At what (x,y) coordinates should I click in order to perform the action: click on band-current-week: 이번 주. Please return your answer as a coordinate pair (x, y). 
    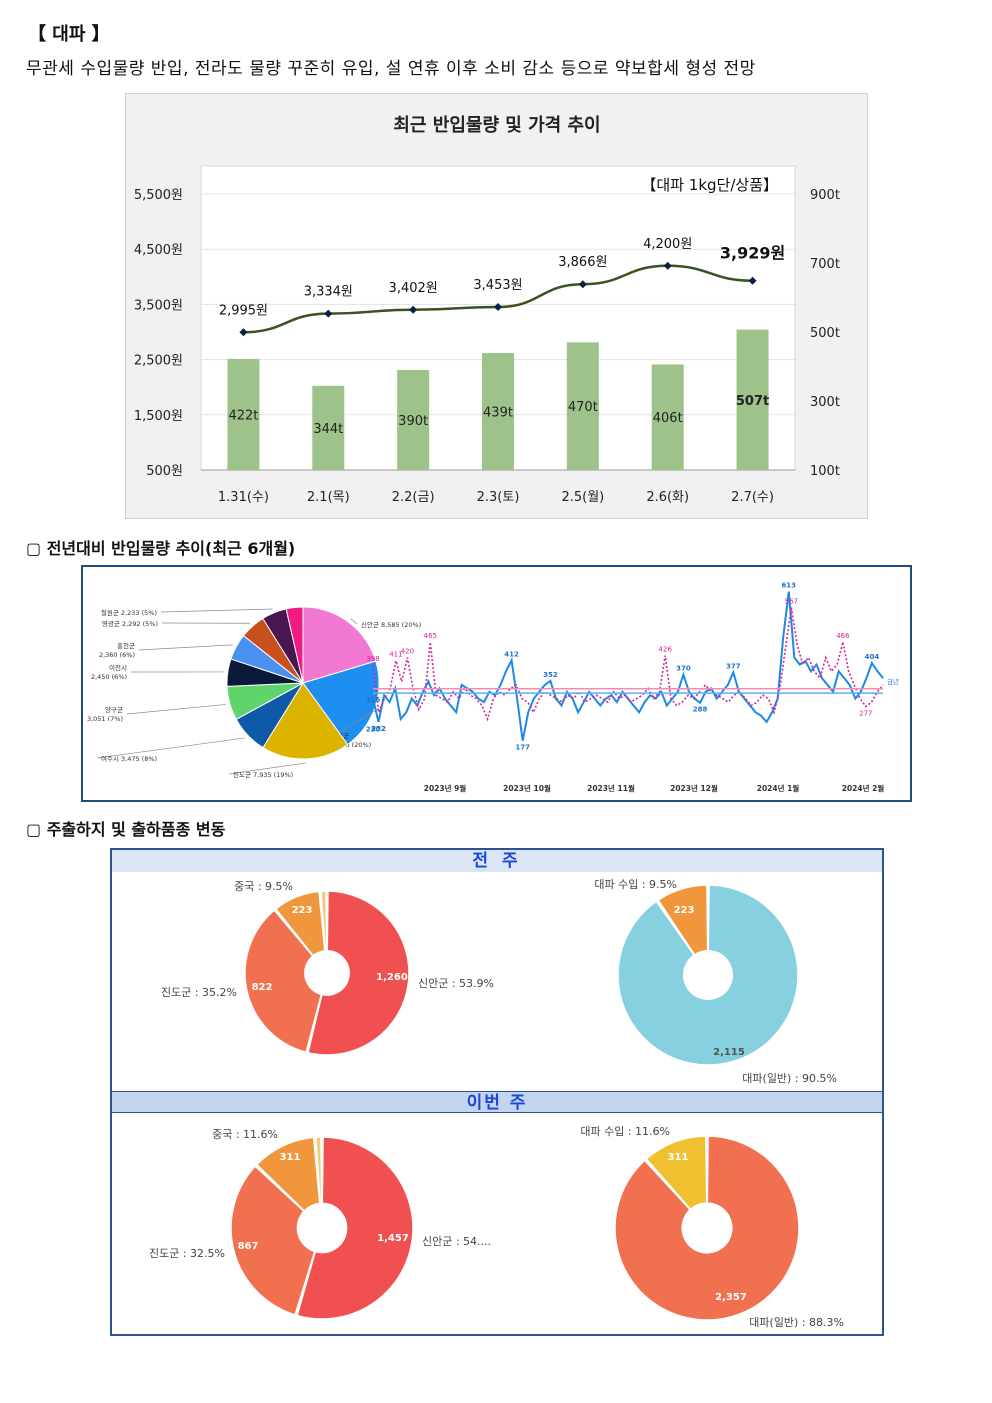
    Looking at the image, I should click on (497, 1102).